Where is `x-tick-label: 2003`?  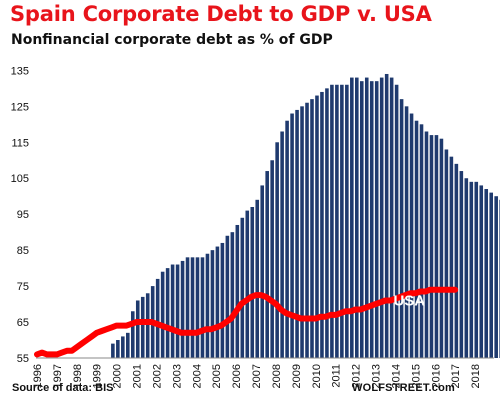 x-tick-label: 2003 is located at coordinates (177, 376).